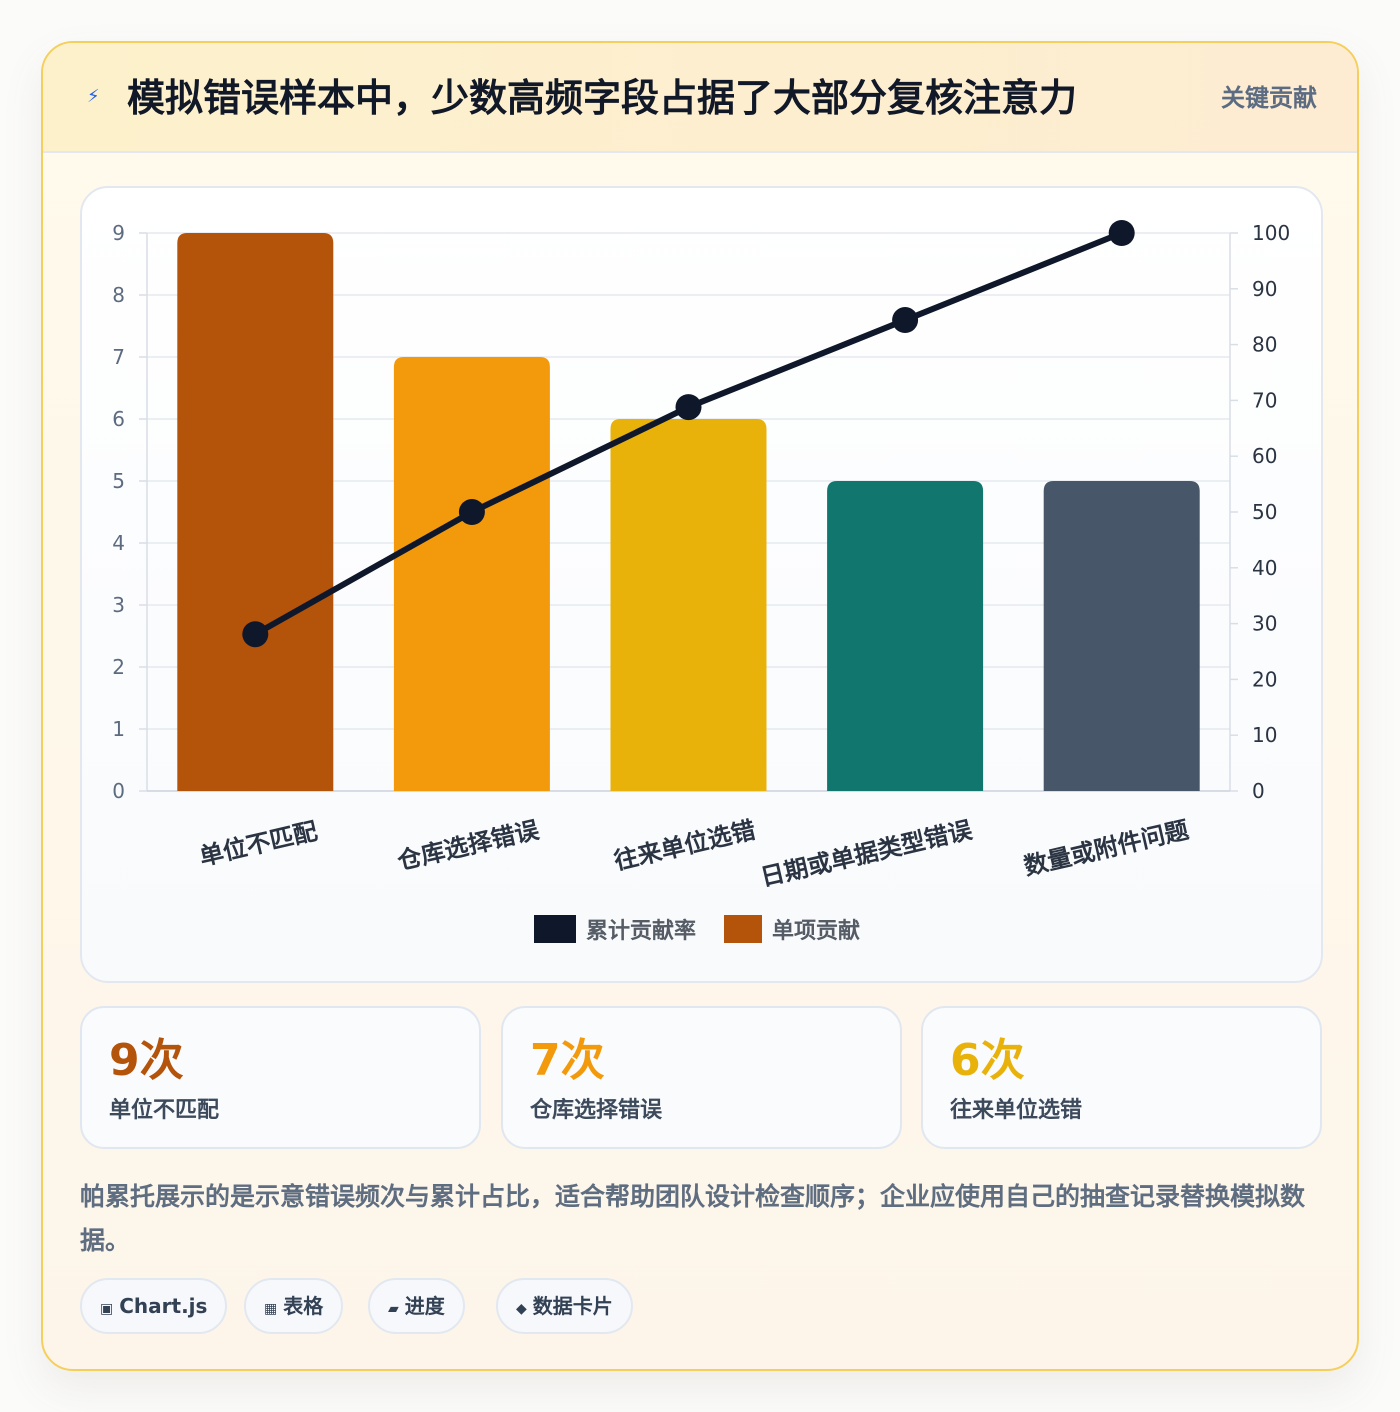  Describe the element at coordinates (596, 1110) in the screenshot. I see `stat-label: 仓库选择错误` at that location.